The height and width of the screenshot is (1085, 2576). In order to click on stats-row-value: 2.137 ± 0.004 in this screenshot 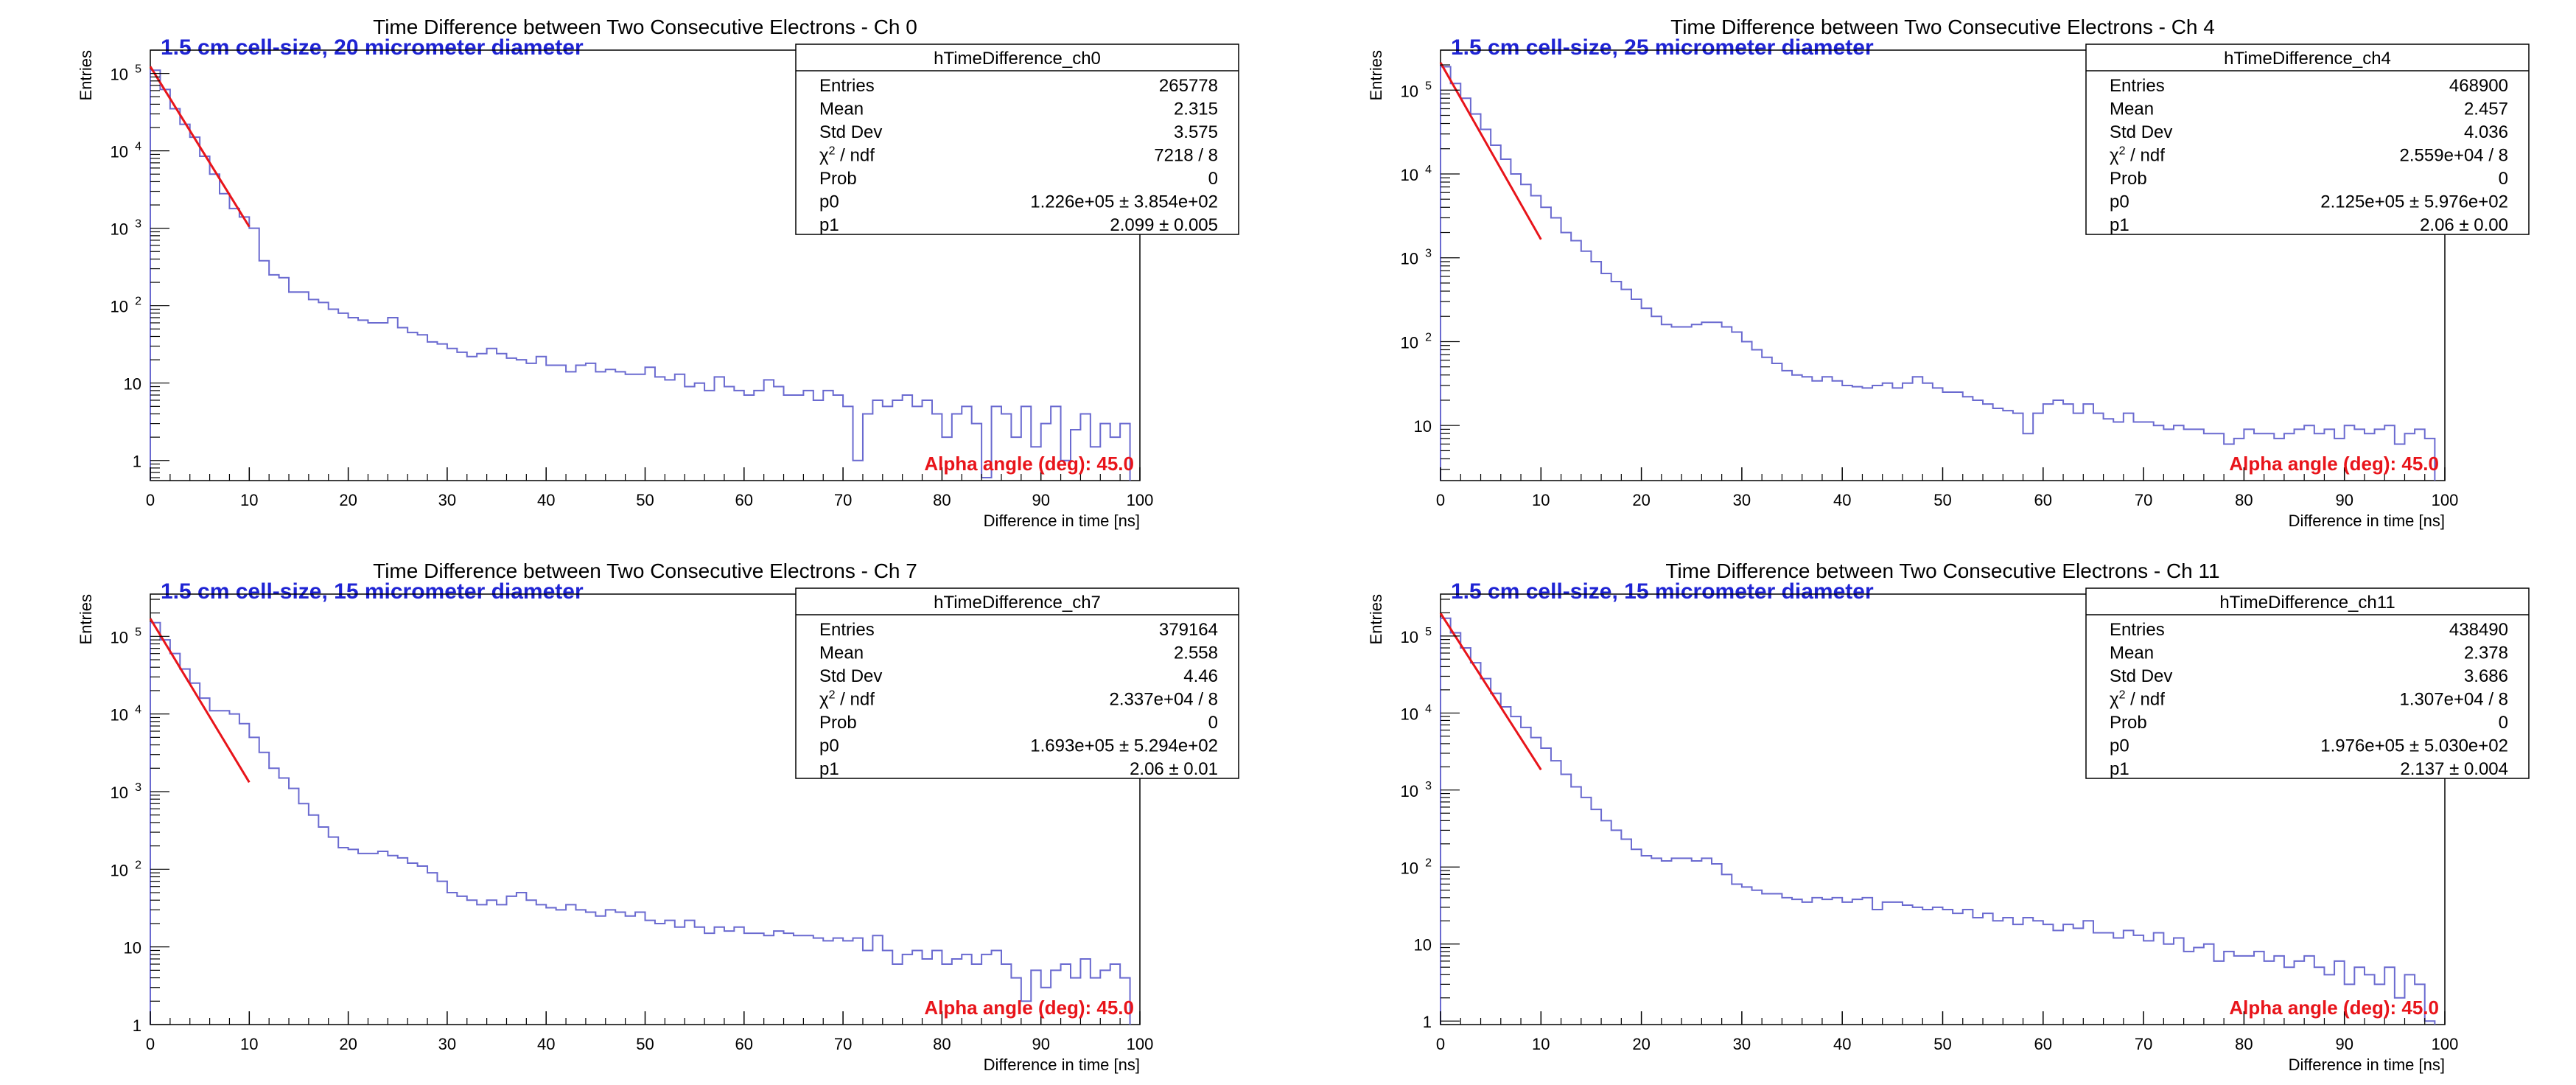, I will do `click(2454, 769)`.